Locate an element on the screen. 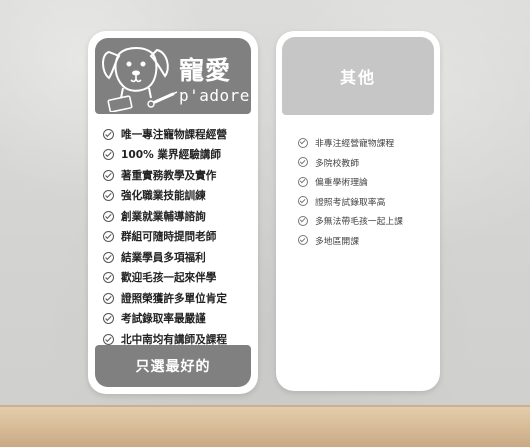  list-item: 唯一專注寵物課程經營 is located at coordinates (165, 134).